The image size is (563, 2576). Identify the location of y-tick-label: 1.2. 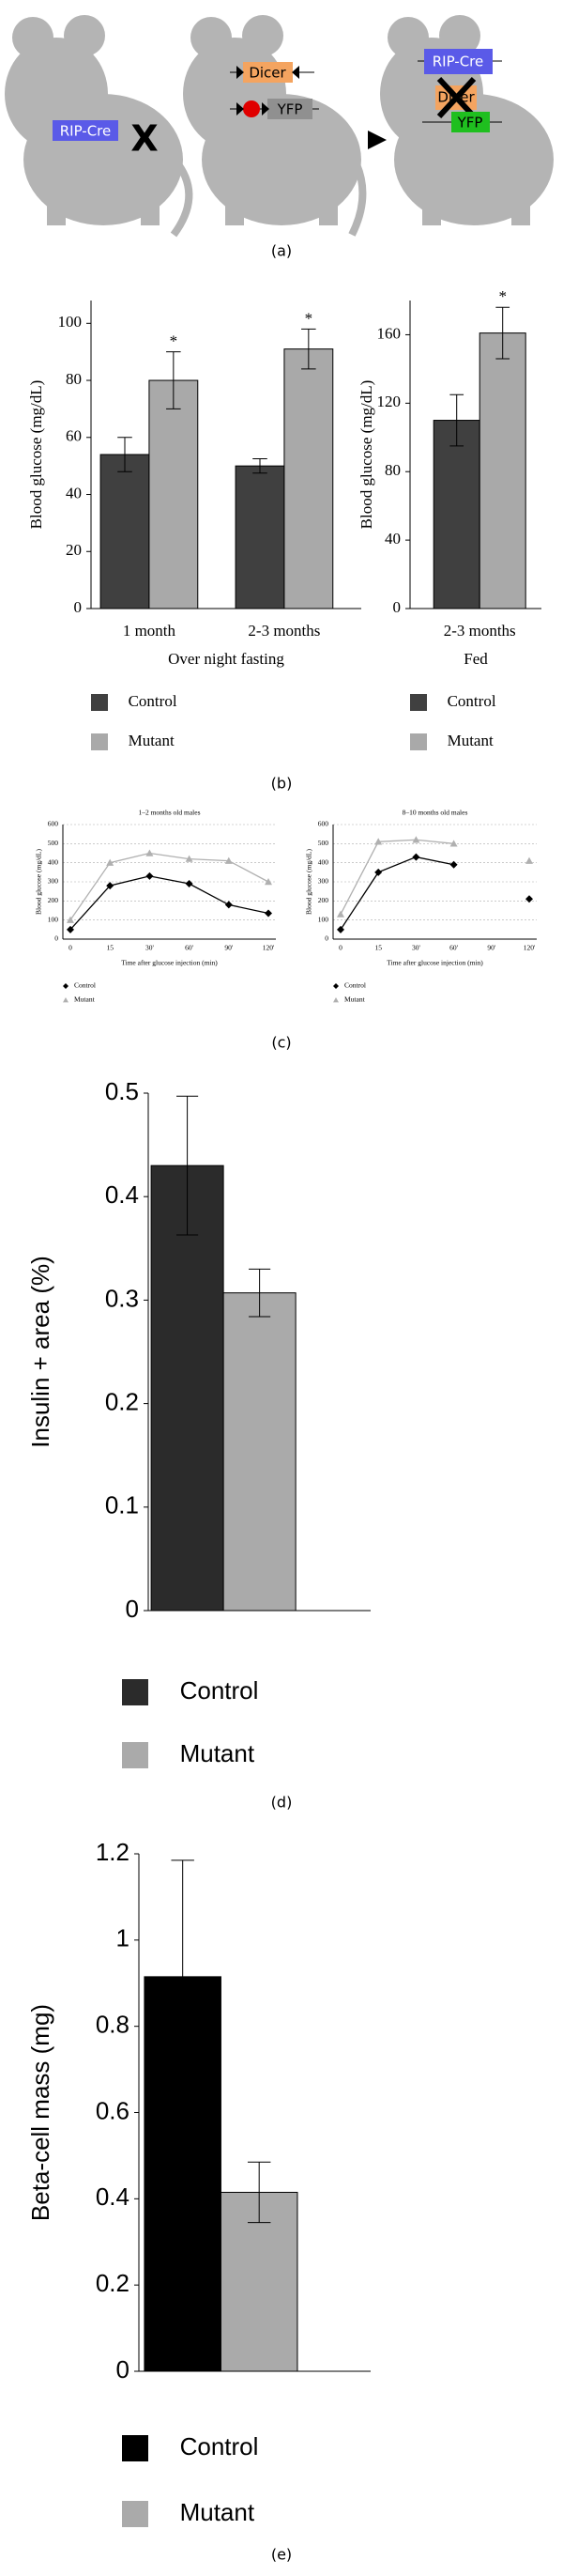
(112, 1852).